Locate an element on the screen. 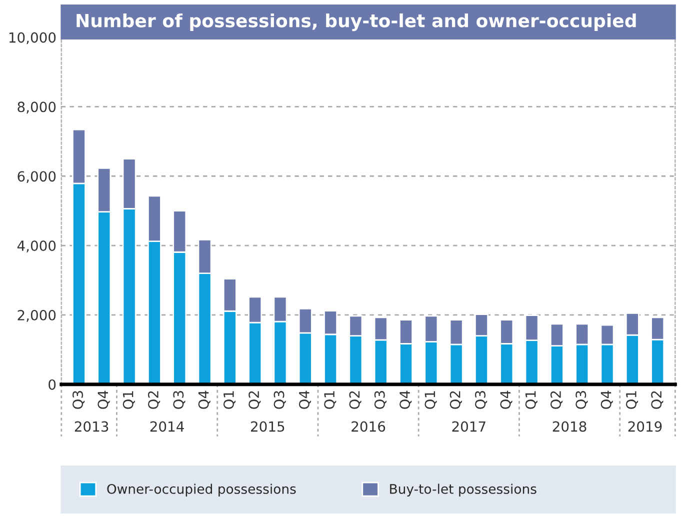  legend-label: Buy-to-let possessions is located at coordinates (463, 490).